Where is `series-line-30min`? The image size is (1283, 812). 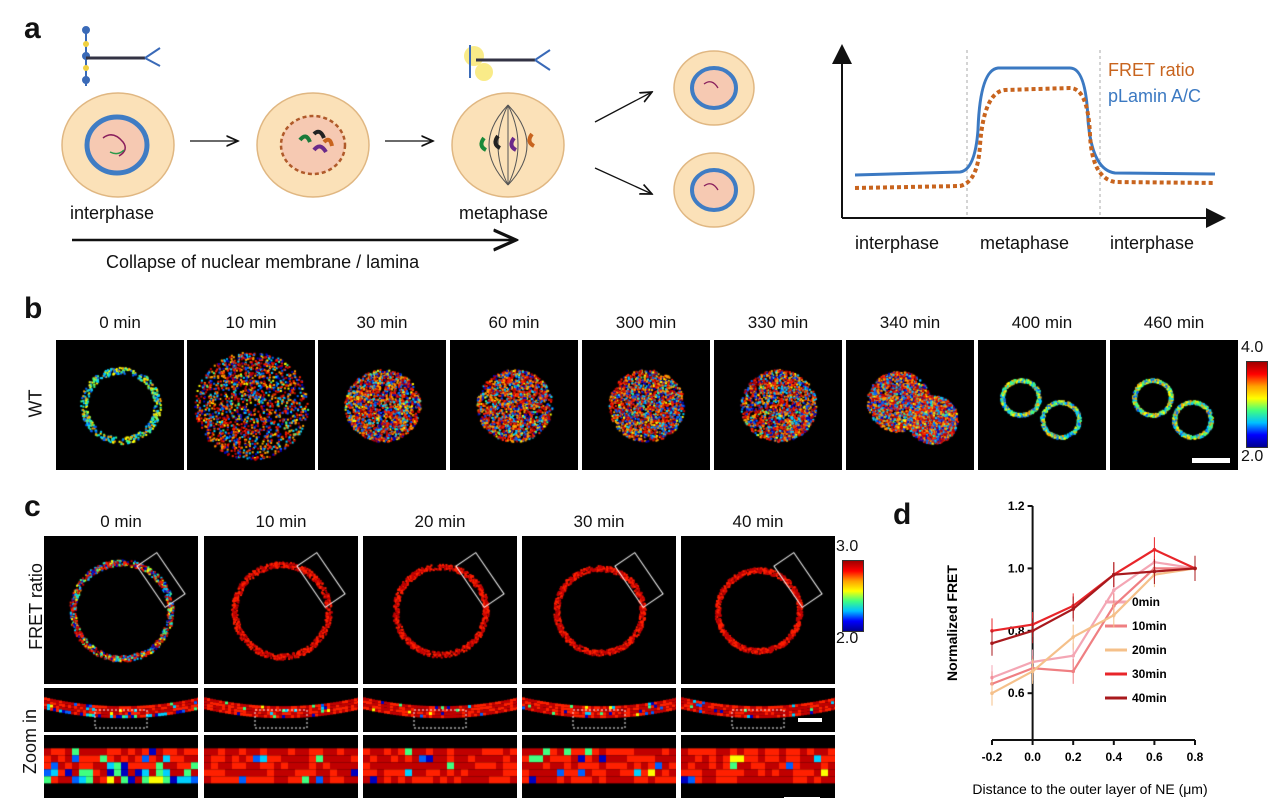
series-line-30min is located at coordinates (1093, 590).